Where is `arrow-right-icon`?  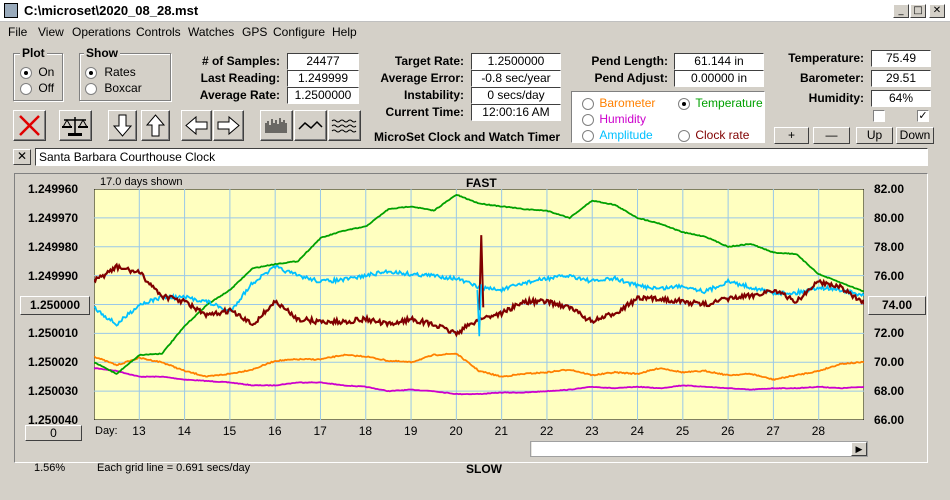 arrow-right-icon is located at coordinates (228, 125).